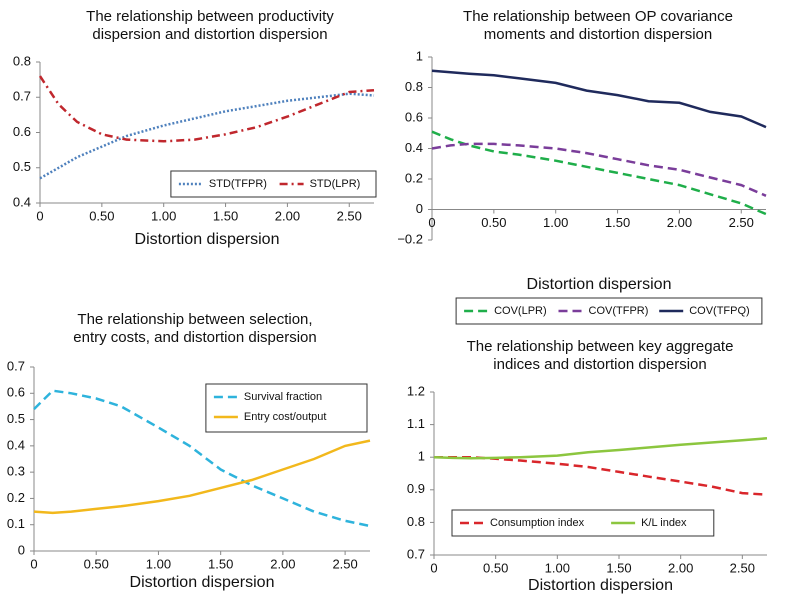  Describe the element at coordinates (619, 311) in the screenshot. I see `legend-label: COV(TFPR)` at that location.